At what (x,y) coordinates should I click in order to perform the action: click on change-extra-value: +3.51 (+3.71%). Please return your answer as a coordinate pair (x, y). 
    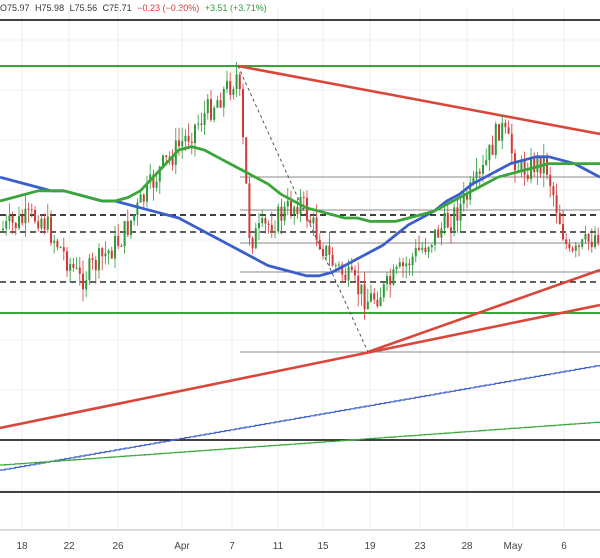
    Looking at the image, I should click on (235, 8).